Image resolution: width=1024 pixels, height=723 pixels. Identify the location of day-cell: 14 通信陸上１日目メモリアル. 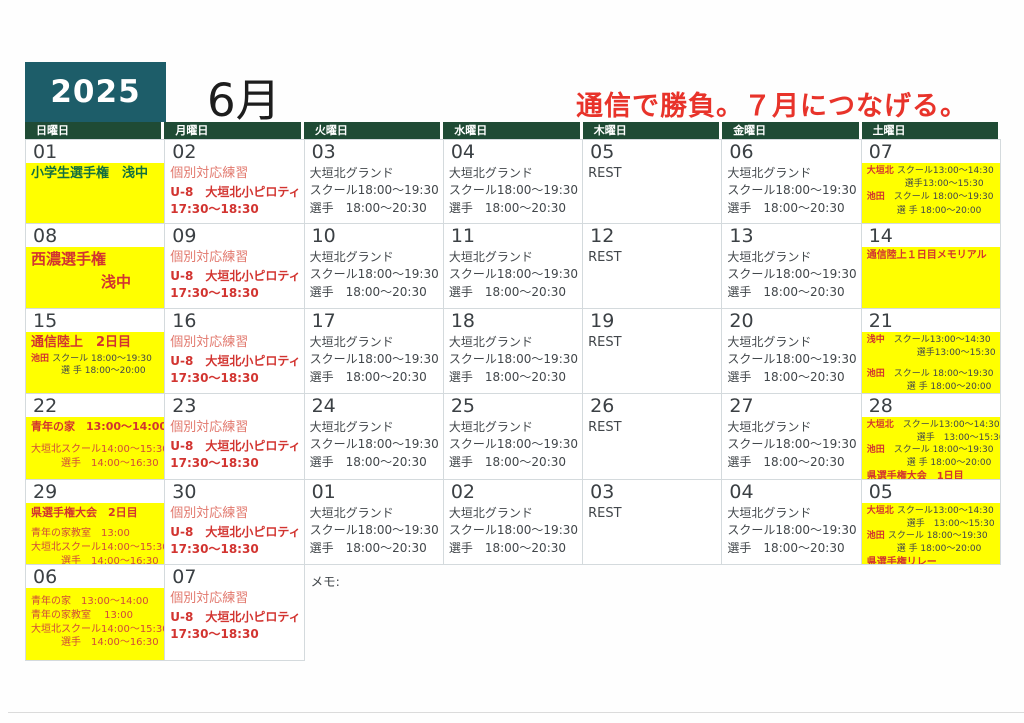
(931, 266).